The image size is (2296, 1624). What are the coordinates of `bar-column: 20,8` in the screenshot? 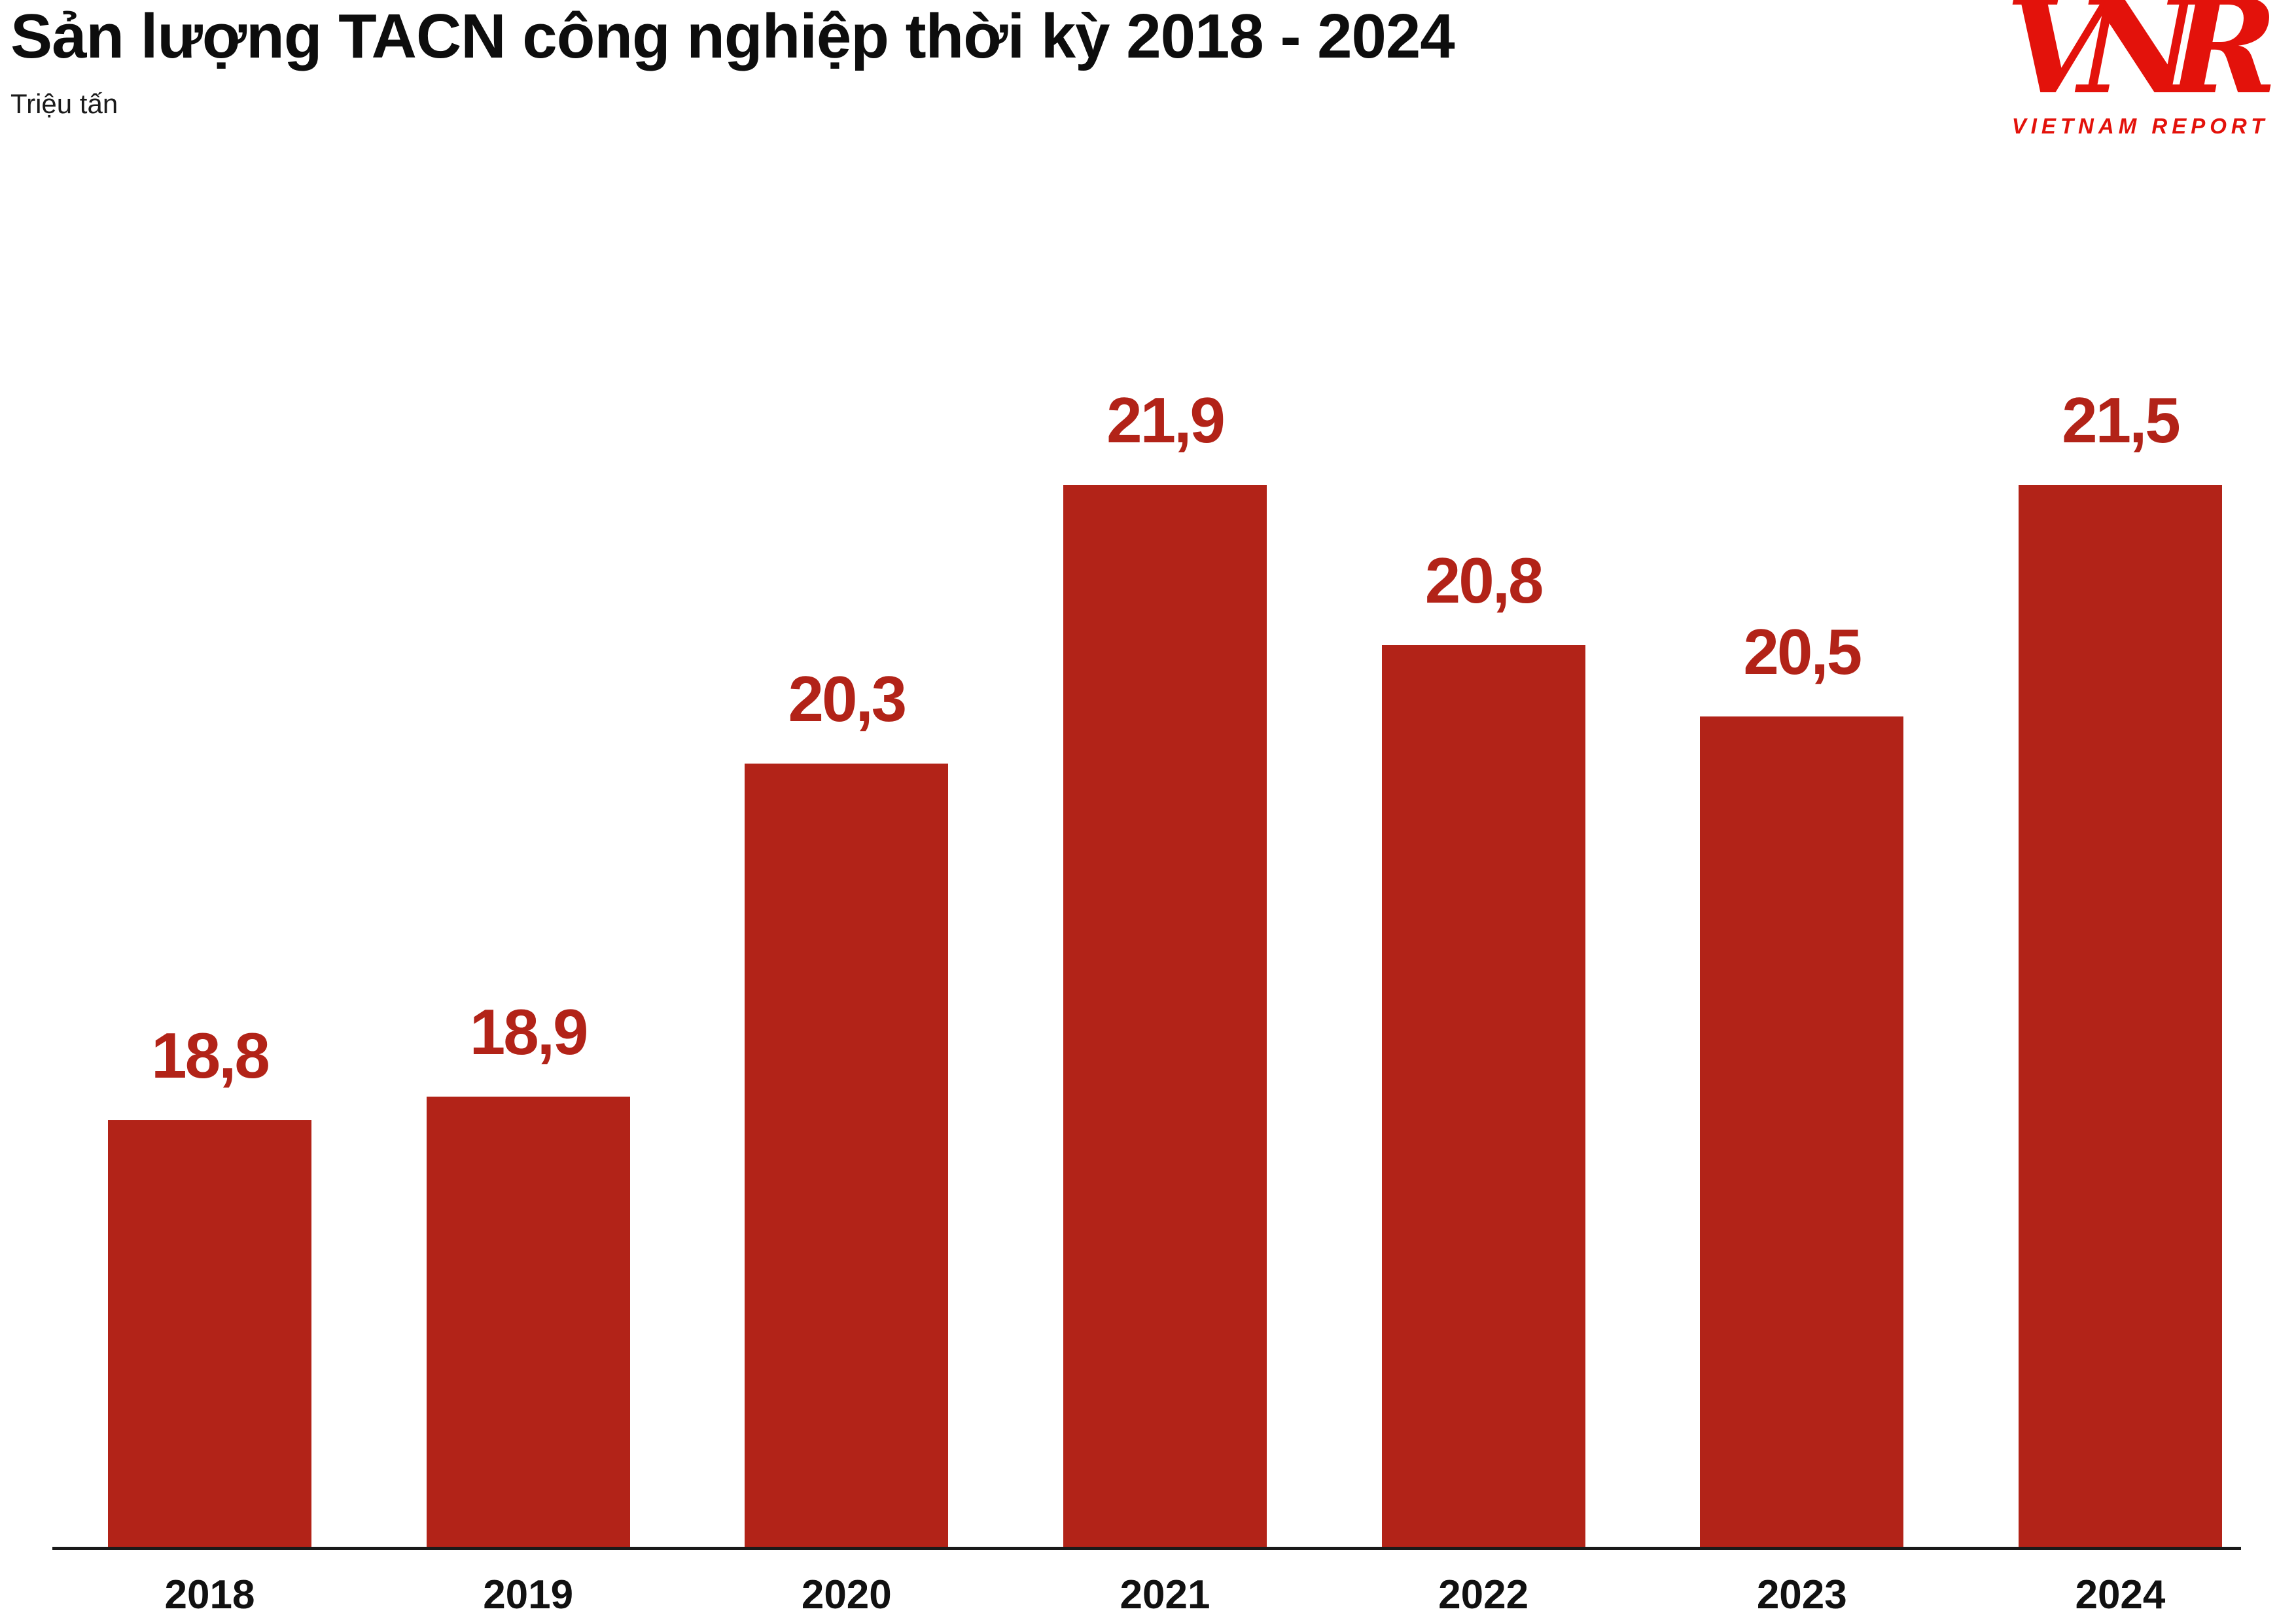 It's located at (1483, 965).